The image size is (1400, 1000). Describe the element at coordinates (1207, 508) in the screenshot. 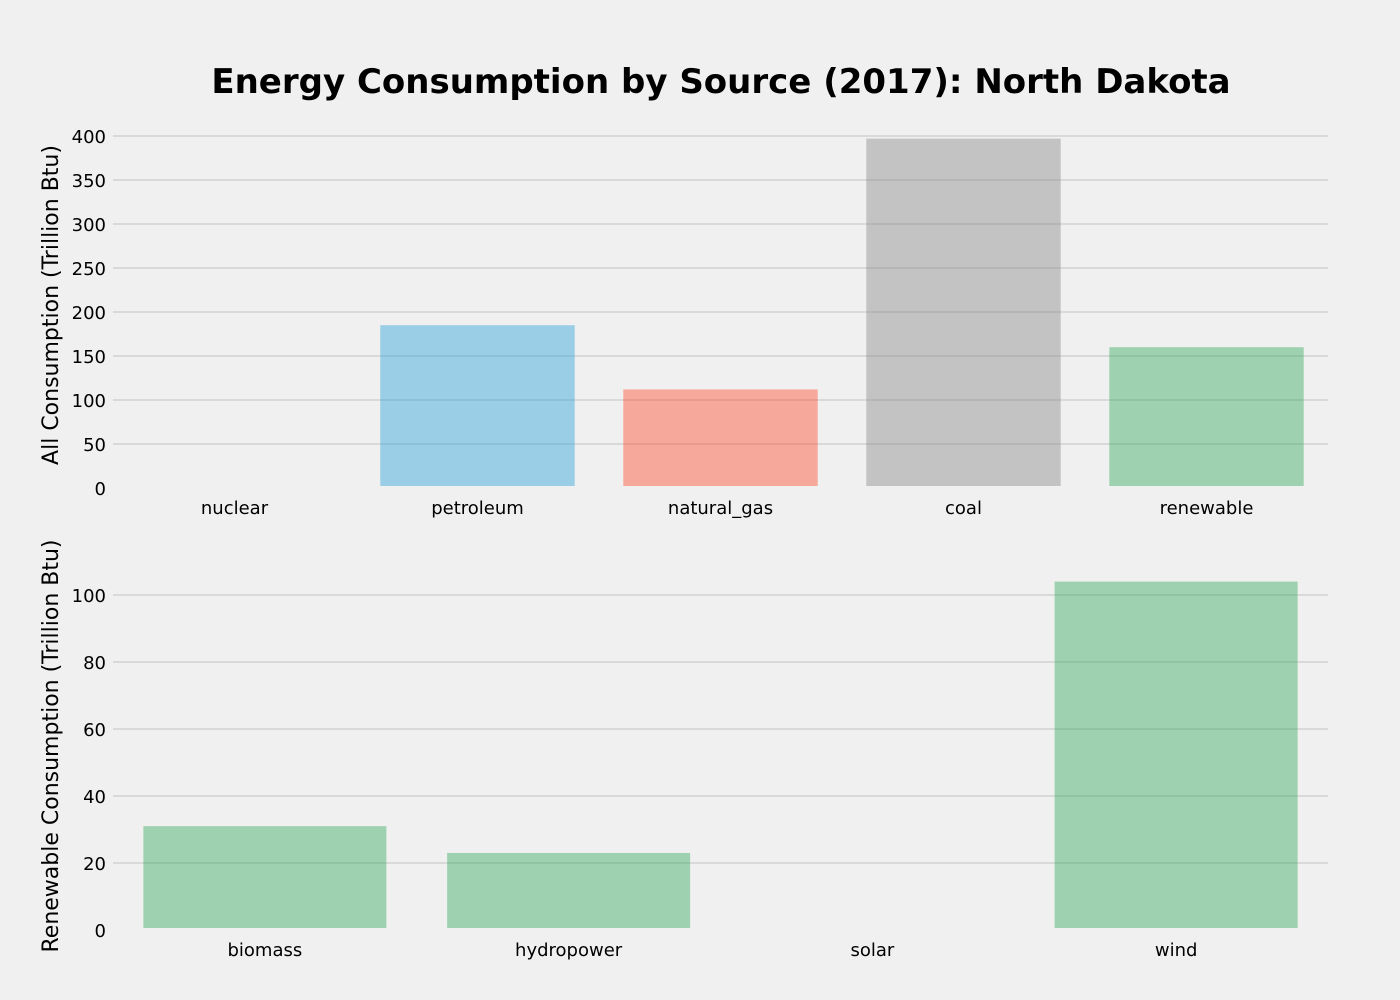

I see `x-tick-label: renewable` at that location.